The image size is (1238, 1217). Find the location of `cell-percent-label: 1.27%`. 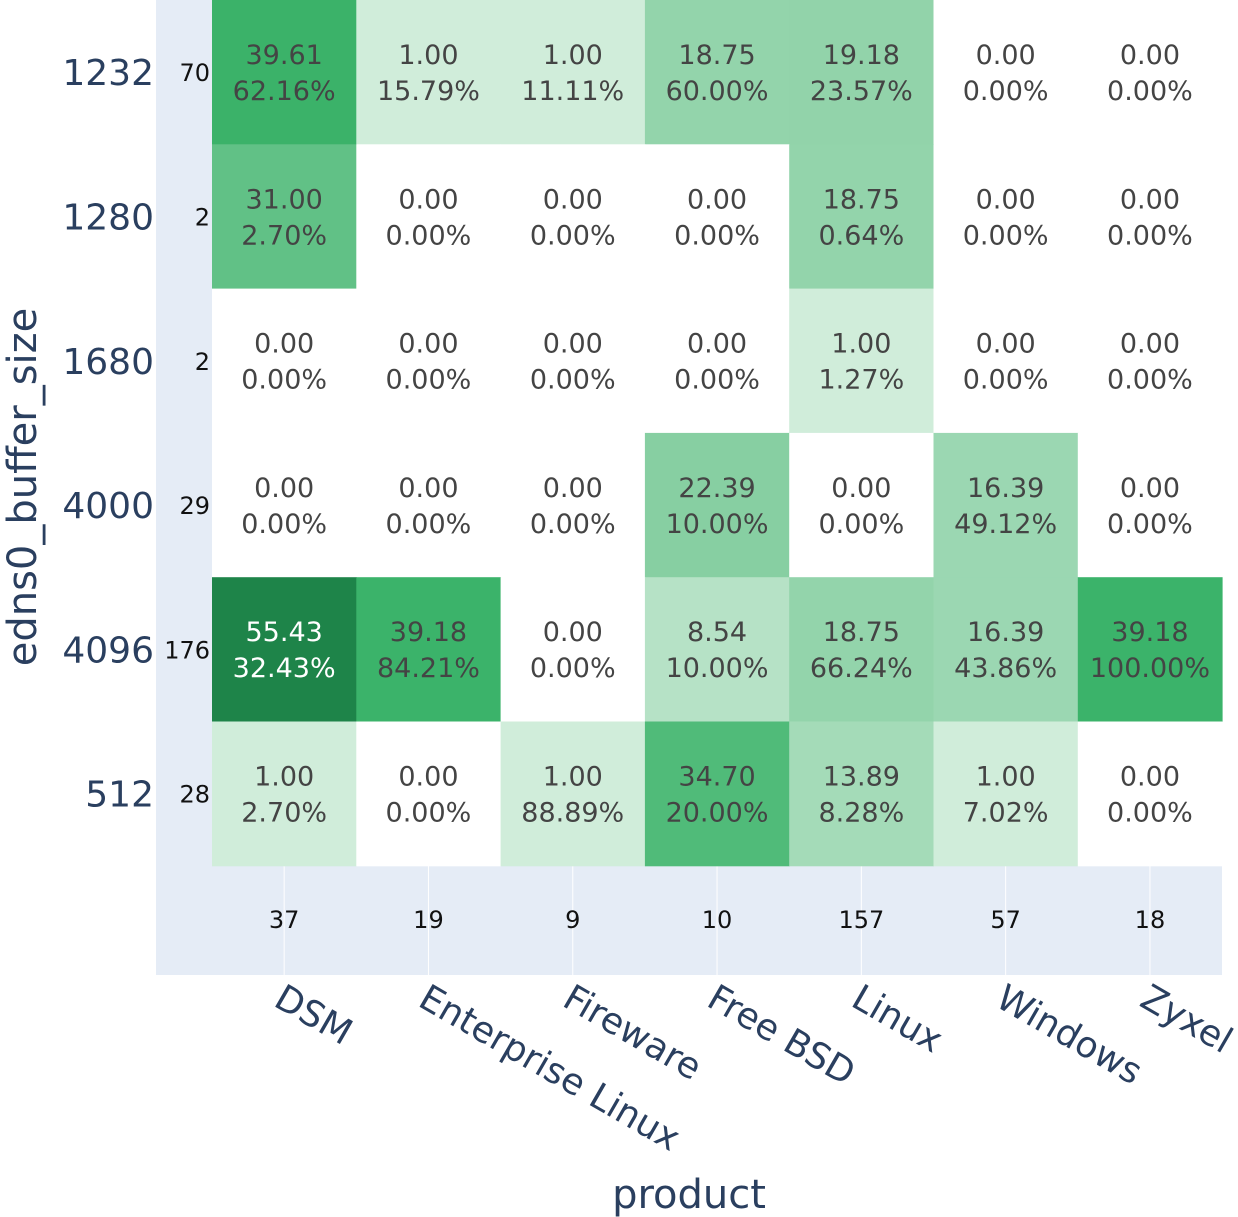

cell-percent-label: 1.27% is located at coordinates (861, 380).